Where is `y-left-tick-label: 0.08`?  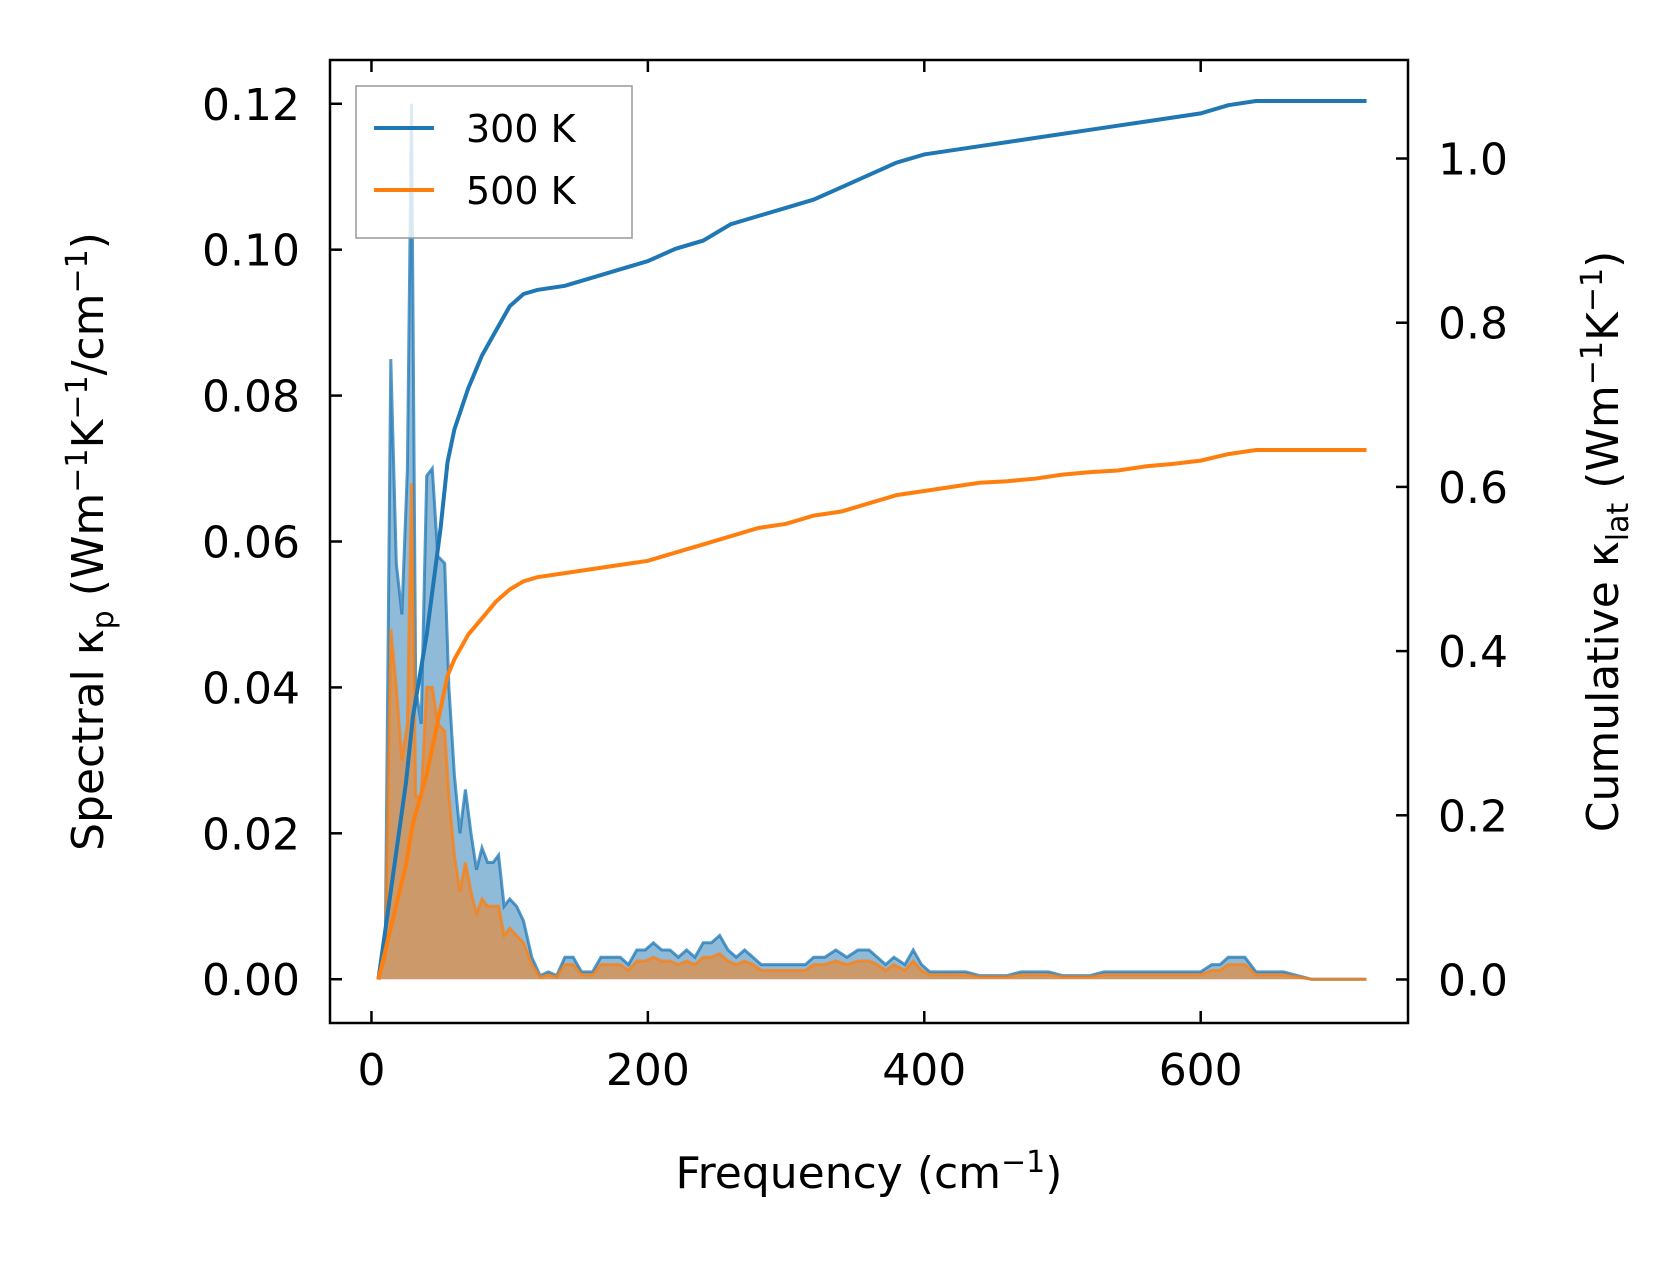
y-left-tick-label: 0.08 is located at coordinates (251, 397).